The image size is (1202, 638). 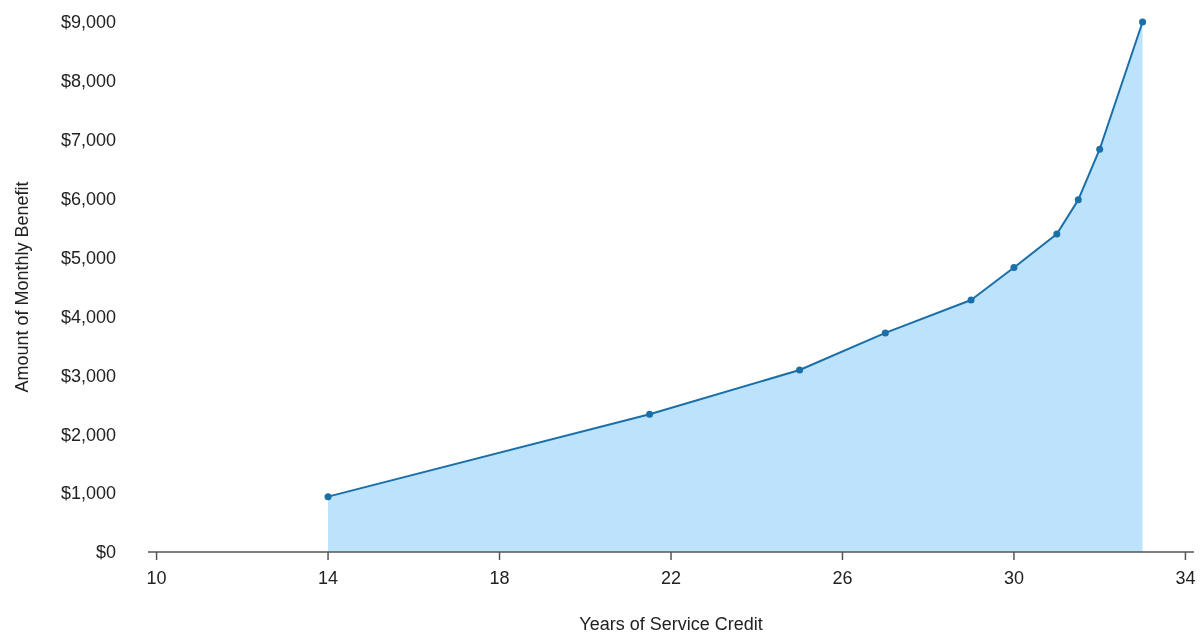 What do you see at coordinates (499, 578) in the screenshot?
I see `x-tick-label: 18` at bounding box center [499, 578].